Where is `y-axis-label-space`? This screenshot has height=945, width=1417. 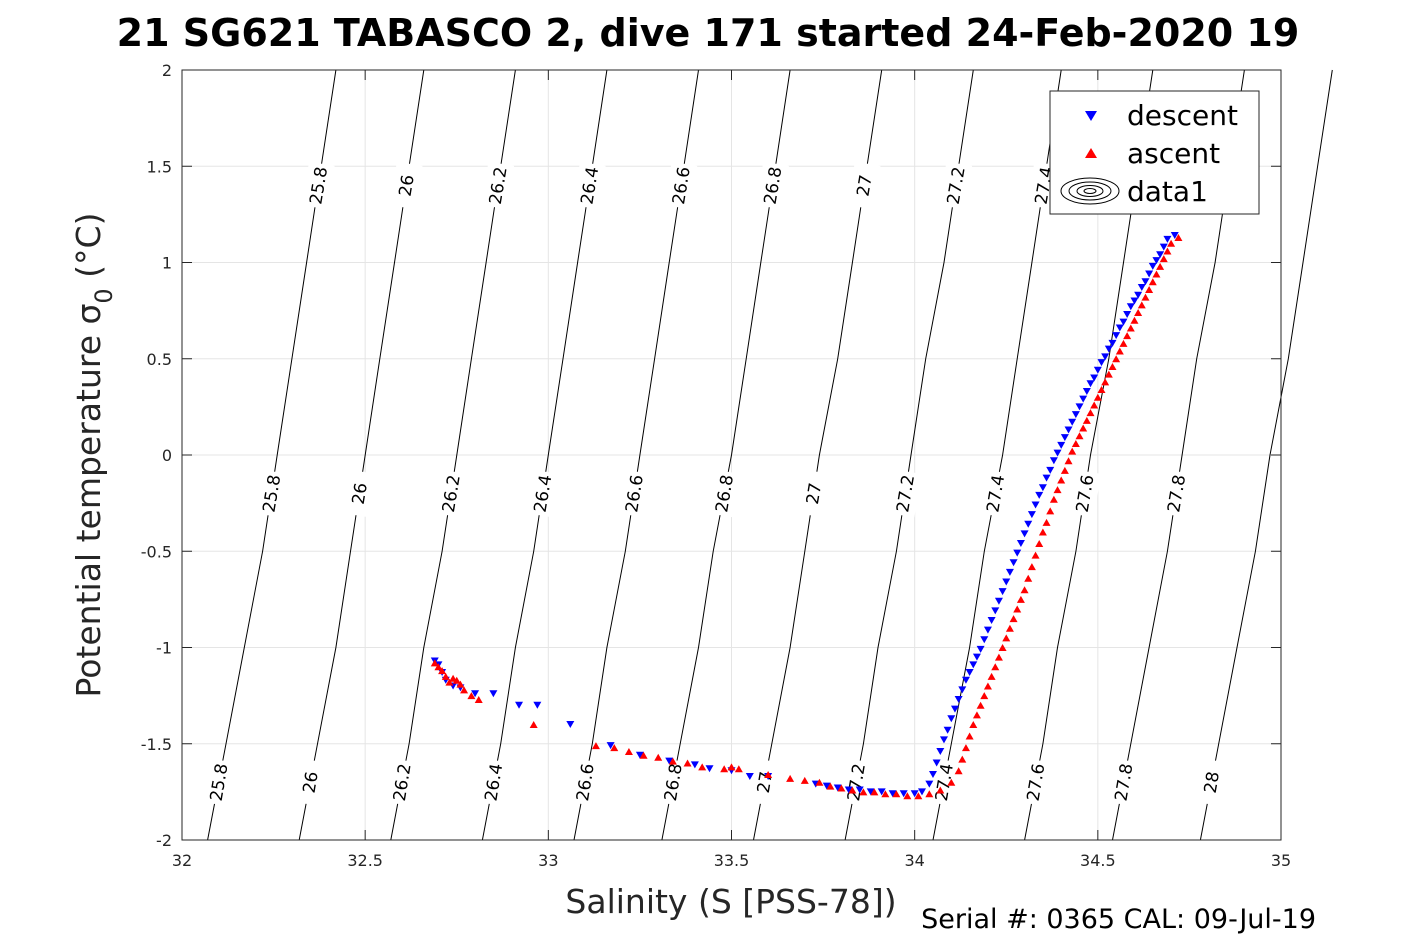 y-axis-label-space is located at coordinates (88, 283).